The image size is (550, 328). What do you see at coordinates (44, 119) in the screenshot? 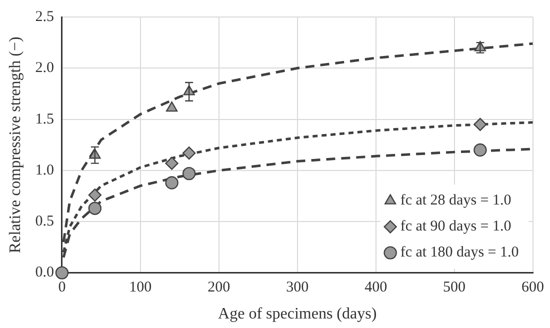
I see `y-tick-label: 1.5` at bounding box center [44, 119].